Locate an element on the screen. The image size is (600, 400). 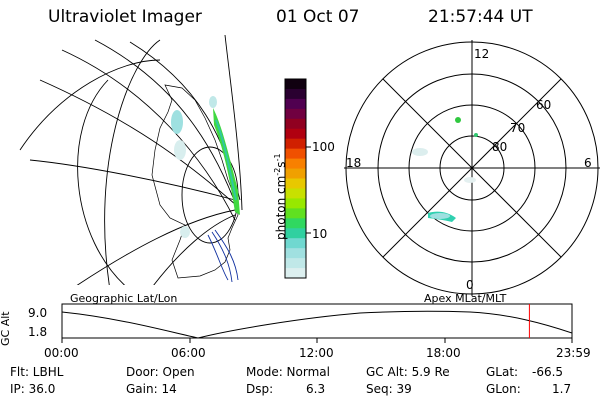
lat-label-80: 80 is located at coordinates (500, 147).